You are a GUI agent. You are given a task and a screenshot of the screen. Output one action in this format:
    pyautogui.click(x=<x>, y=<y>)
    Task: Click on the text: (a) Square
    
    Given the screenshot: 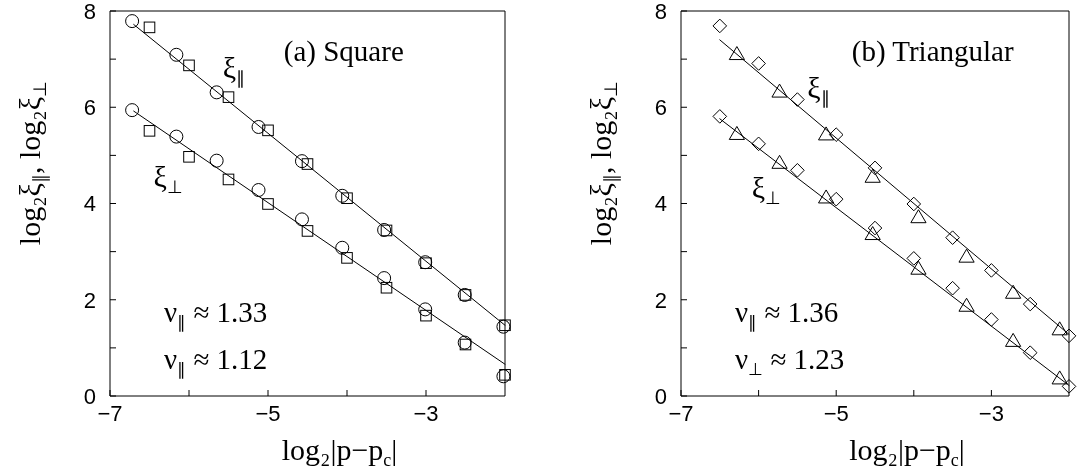 What is the action you would take?
    pyautogui.click(x=343, y=50)
    